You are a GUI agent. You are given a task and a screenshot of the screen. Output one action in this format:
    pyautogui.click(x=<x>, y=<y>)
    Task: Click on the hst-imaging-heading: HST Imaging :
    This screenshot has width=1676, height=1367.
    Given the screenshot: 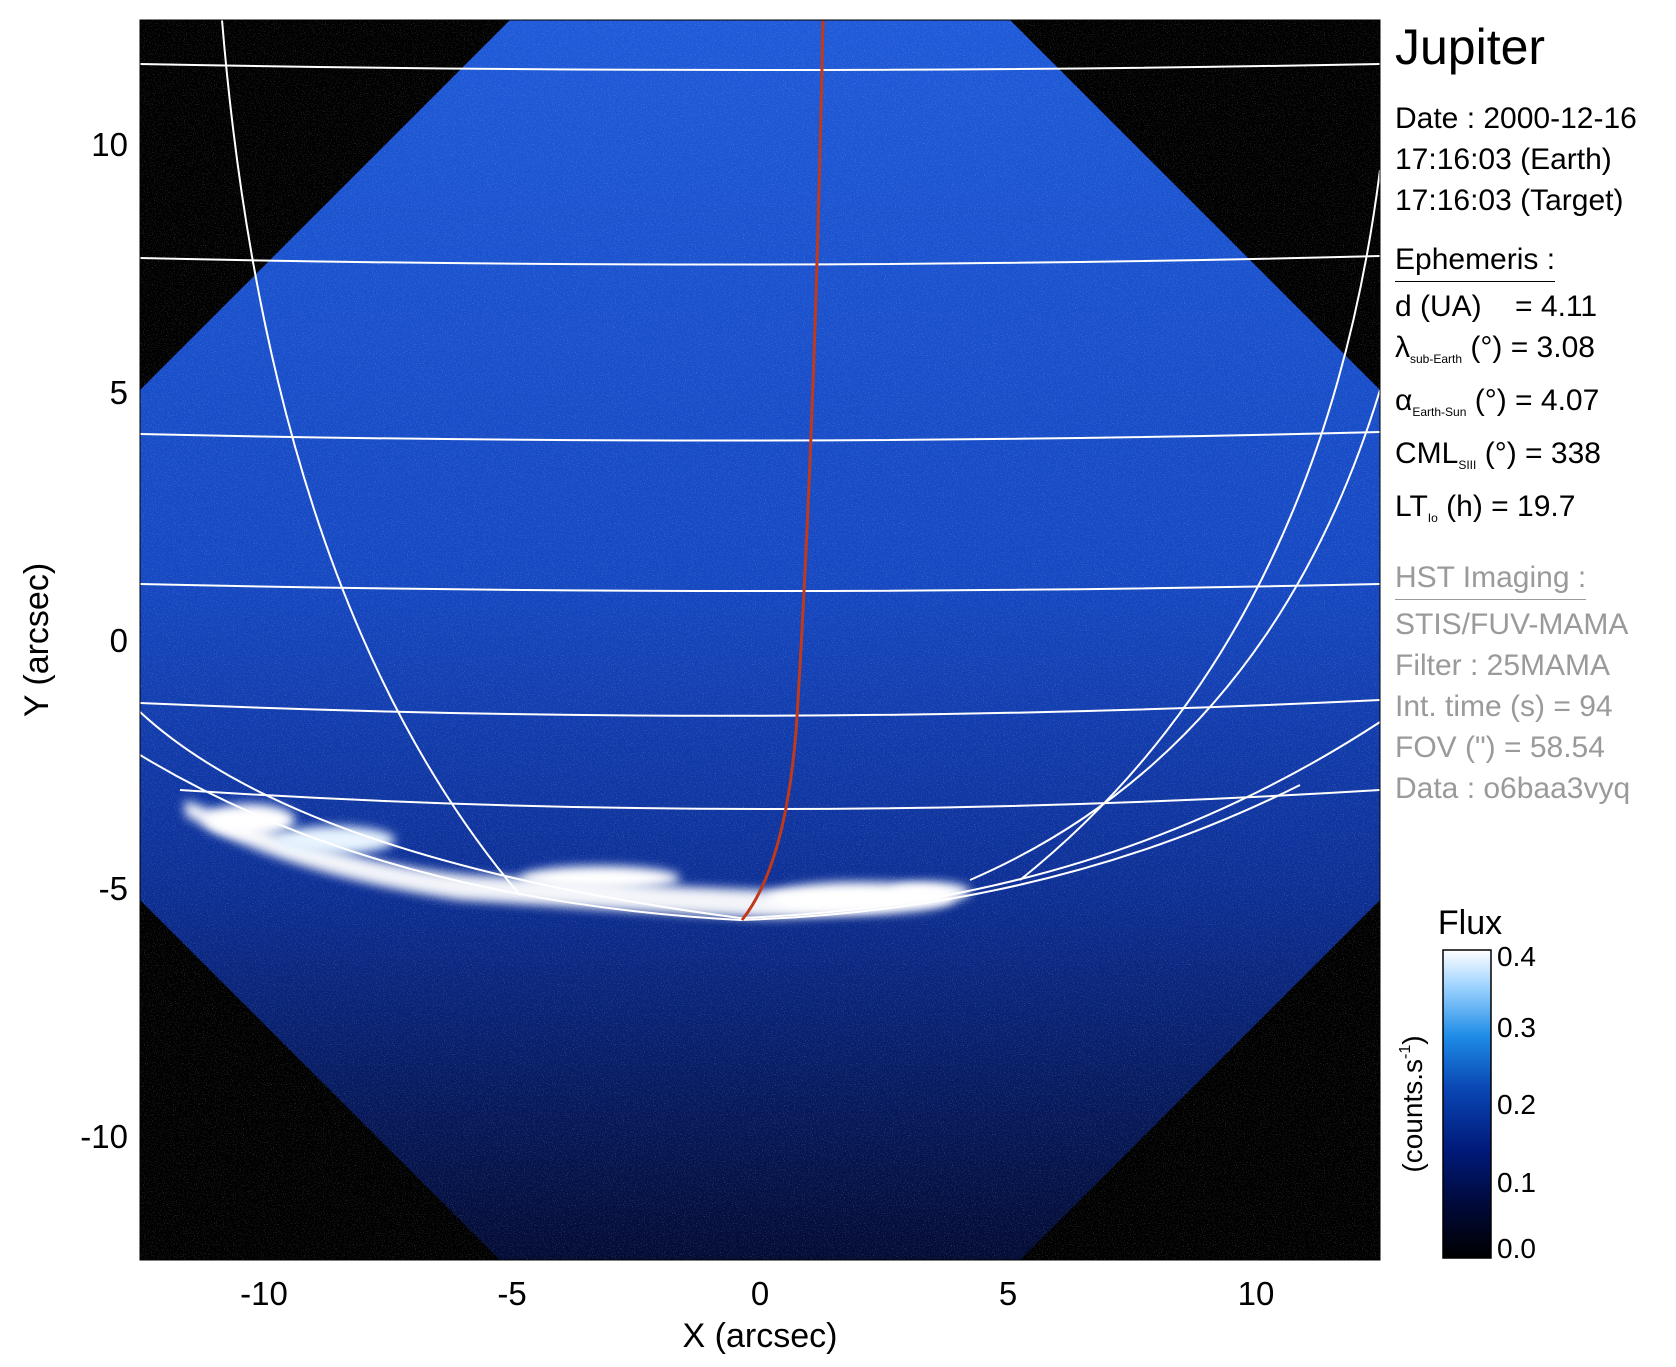 What is the action you would take?
    pyautogui.click(x=1491, y=579)
    